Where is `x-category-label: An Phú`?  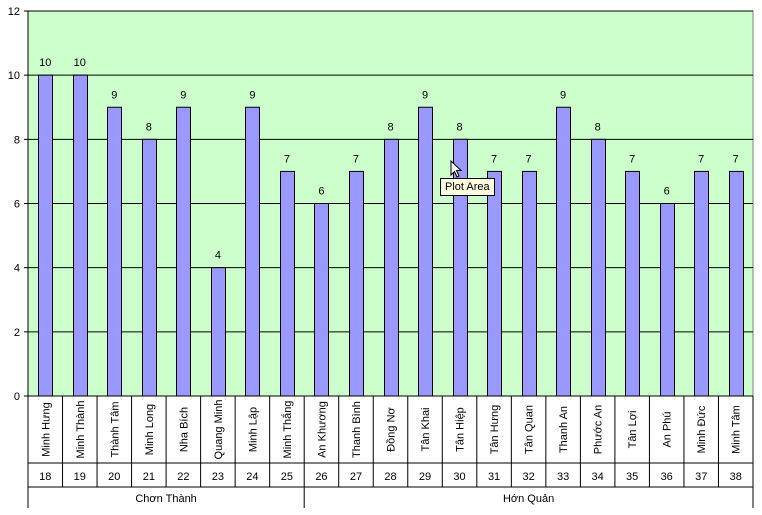
x-category-label: An Phú is located at coordinates (668, 429).